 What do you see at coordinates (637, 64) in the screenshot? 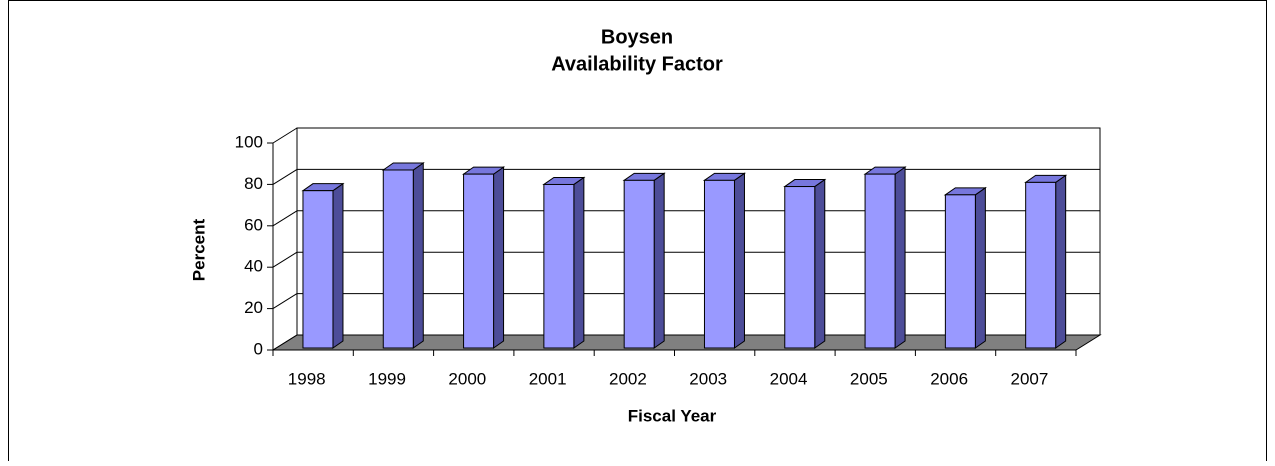
I see `chart-subtitle: Availability Factor` at bounding box center [637, 64].